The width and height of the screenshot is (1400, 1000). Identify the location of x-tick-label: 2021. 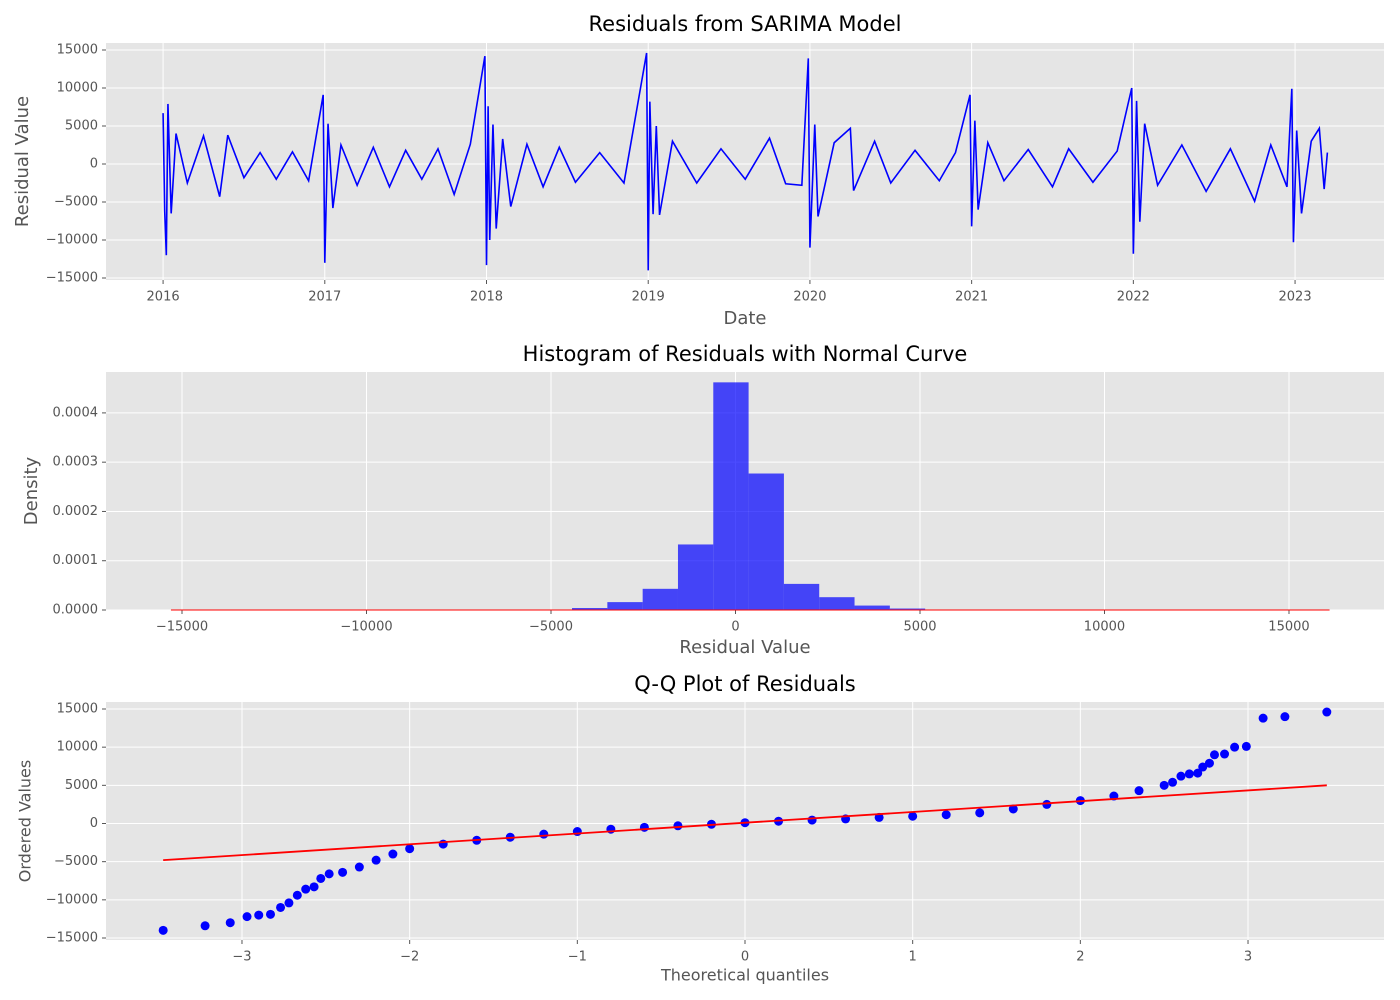
(971, 297).